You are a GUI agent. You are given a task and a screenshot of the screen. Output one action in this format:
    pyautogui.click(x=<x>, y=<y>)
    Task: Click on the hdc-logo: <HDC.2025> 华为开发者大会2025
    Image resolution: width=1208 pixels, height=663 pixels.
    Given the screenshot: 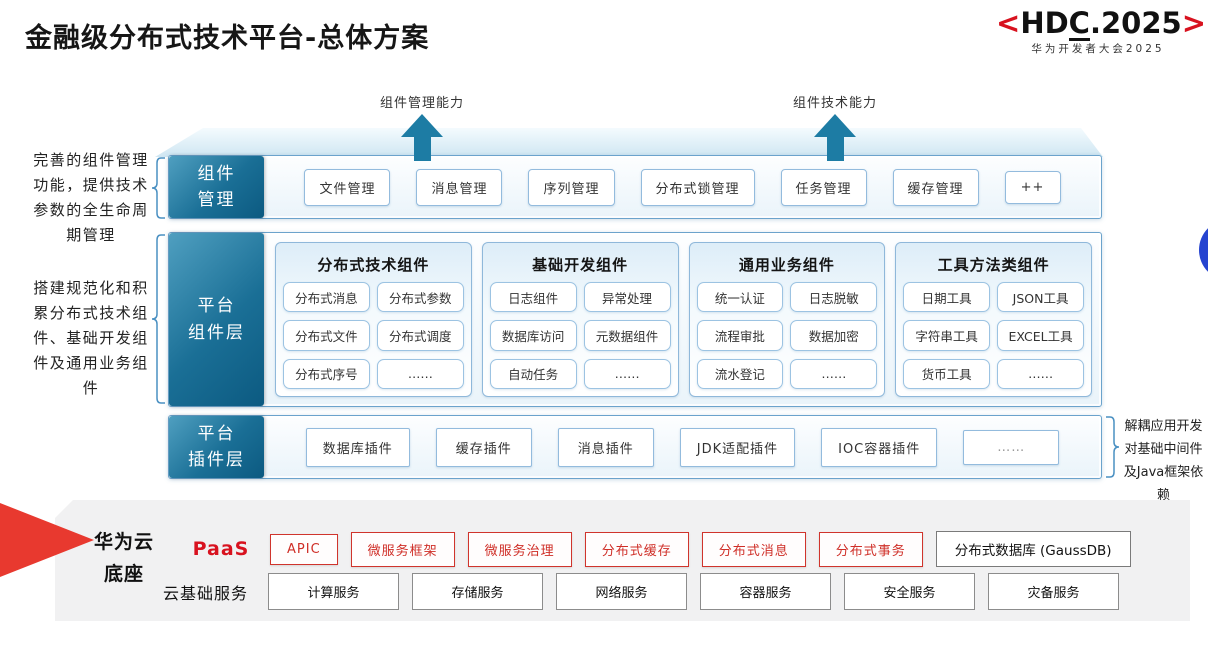 What is the action you would take?
    pyautogui.click(x=1101, y=30)
    